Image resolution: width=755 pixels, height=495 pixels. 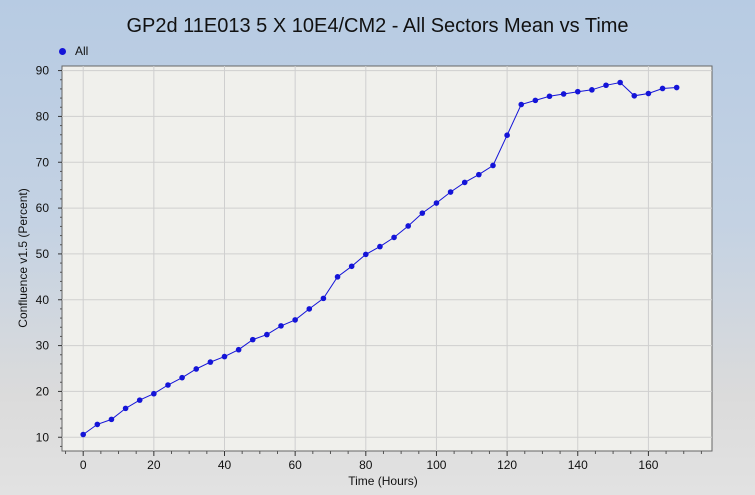 What do you see at coordinates (43, 162) in the screenshot?
I see `y-tick-label: 70` at bounding box center [43, 162].